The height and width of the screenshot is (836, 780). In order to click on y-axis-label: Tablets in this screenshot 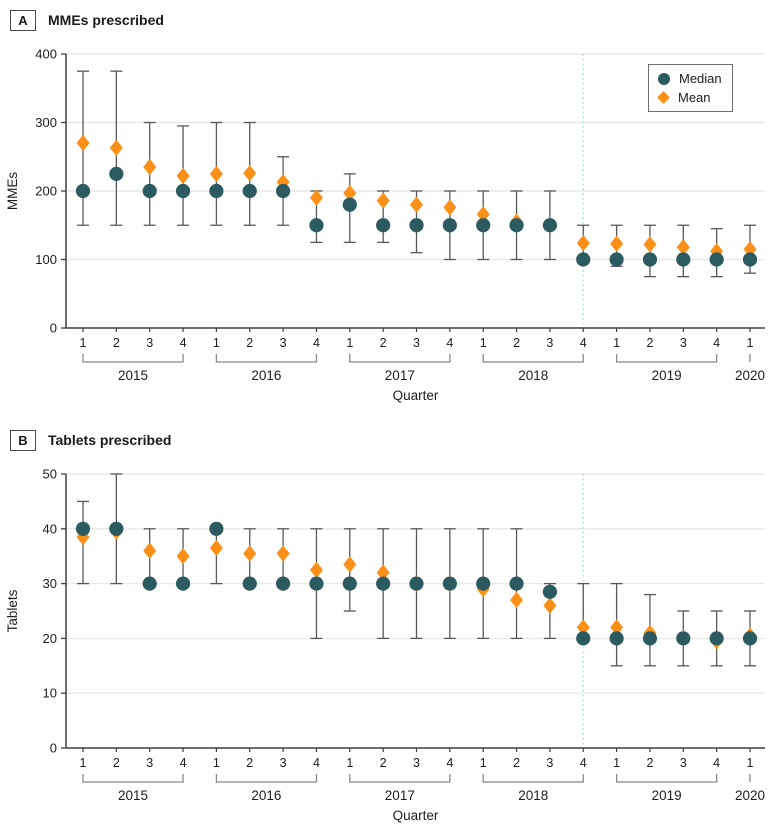, I will do `click(12, 610)`.